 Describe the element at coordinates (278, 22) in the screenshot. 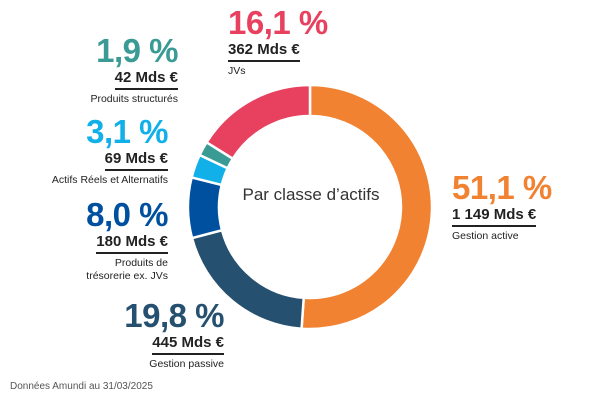

I see `percent-jvs: 16,1 %` at that location.